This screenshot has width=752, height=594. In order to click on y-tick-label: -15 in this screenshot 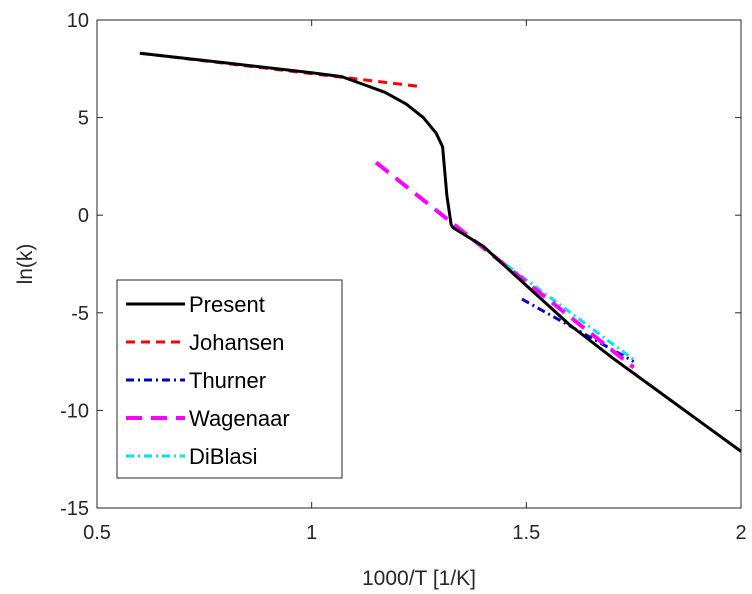, I will do `click(74, 509)`.